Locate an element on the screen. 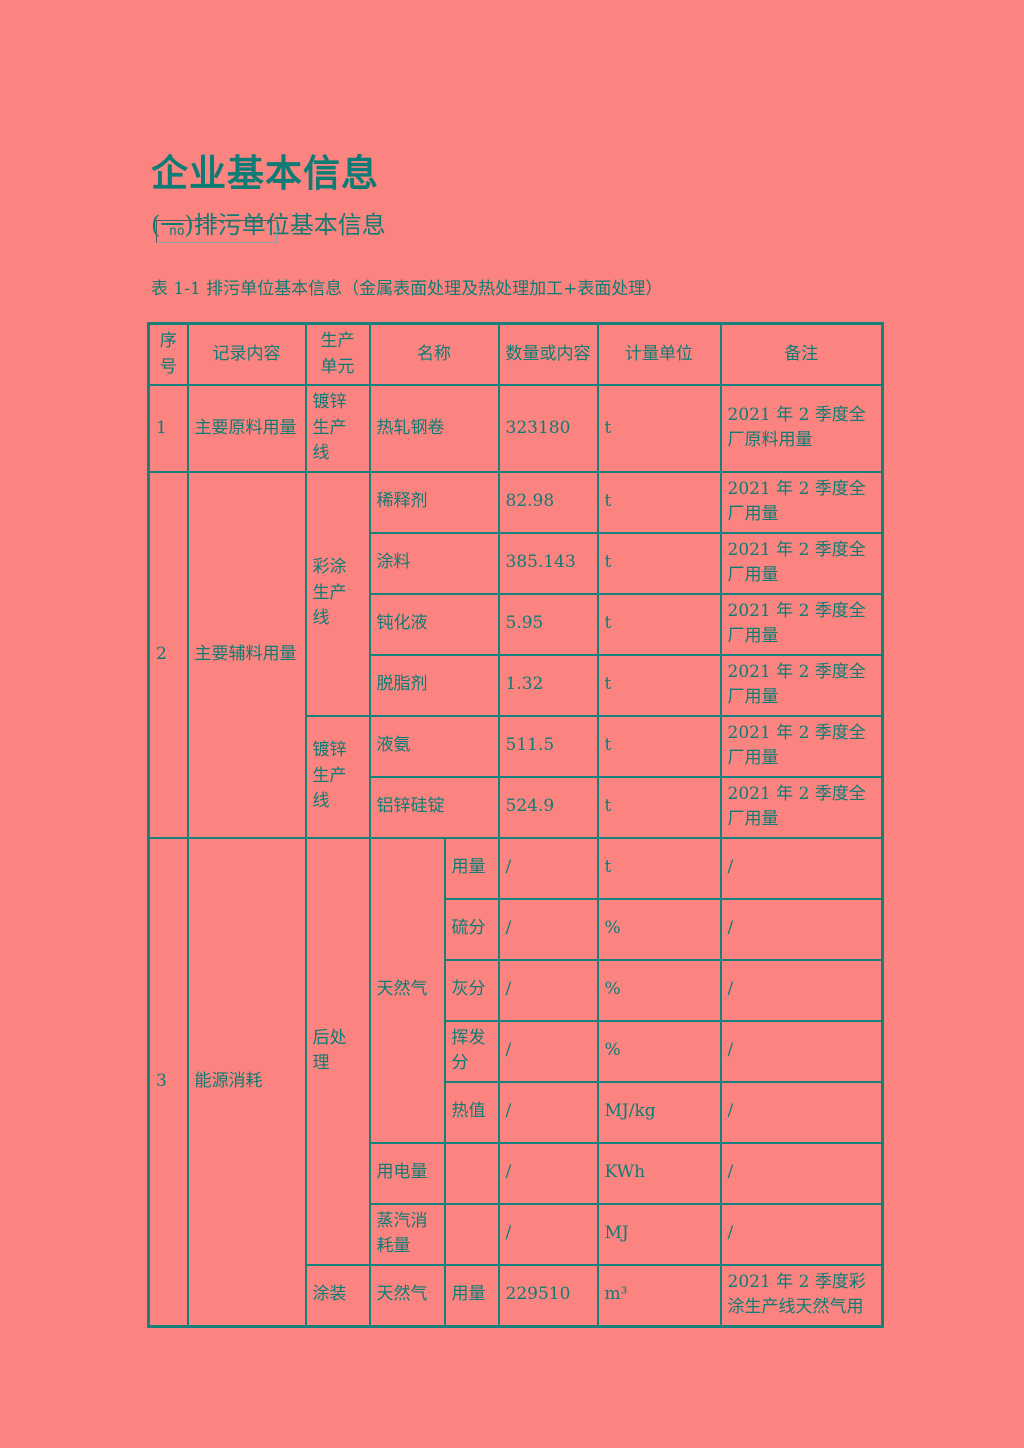 The image size is (1024, 1448). table-row: 钝化液 5.95 t 2021 年 2 季度全厂用量 is located at coordinates (516, 624).